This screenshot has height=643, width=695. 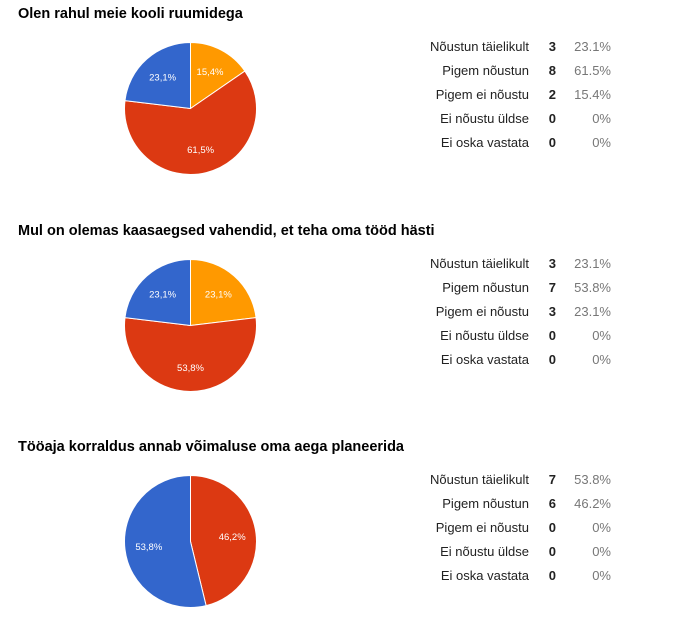 I want to click on table-row: Pigem ei nõustu 2 15.4%, so click(x=505, y=94).